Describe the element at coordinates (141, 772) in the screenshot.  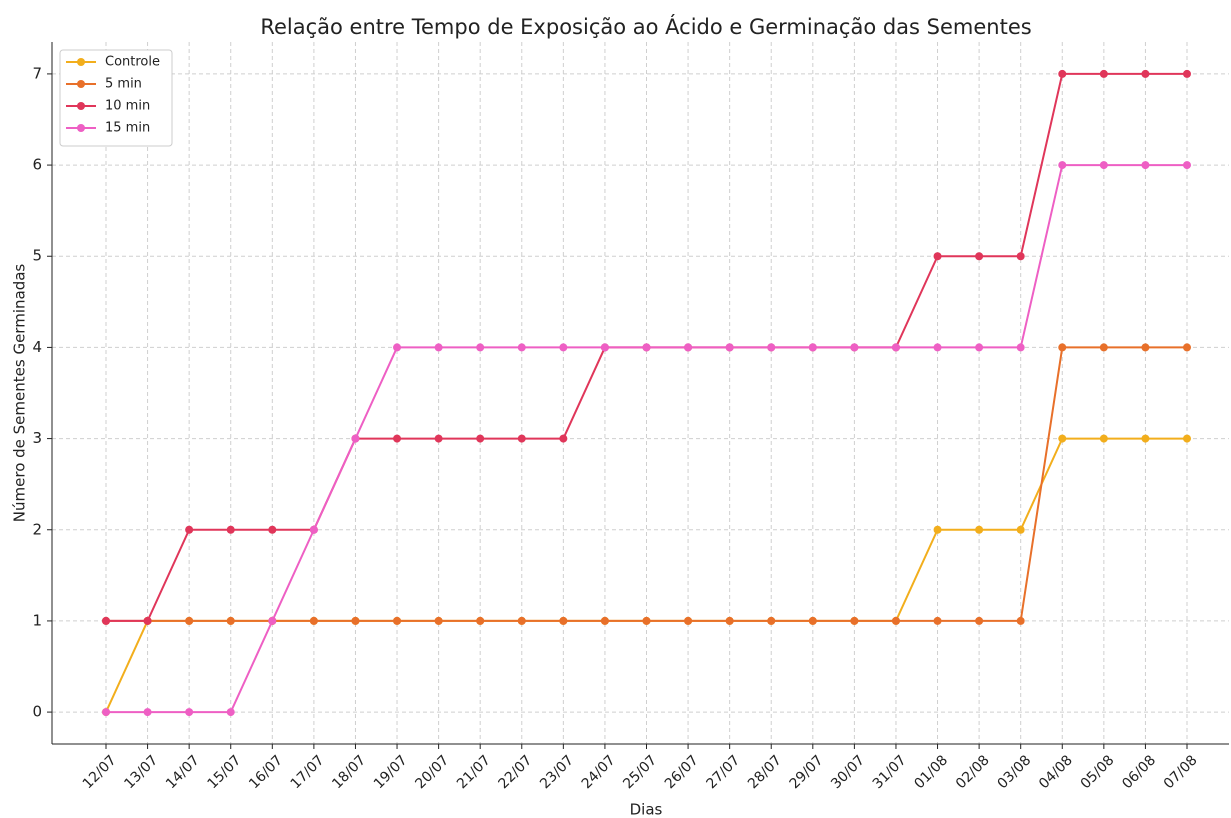
I see `x-tick-label: 13/07` at that location.